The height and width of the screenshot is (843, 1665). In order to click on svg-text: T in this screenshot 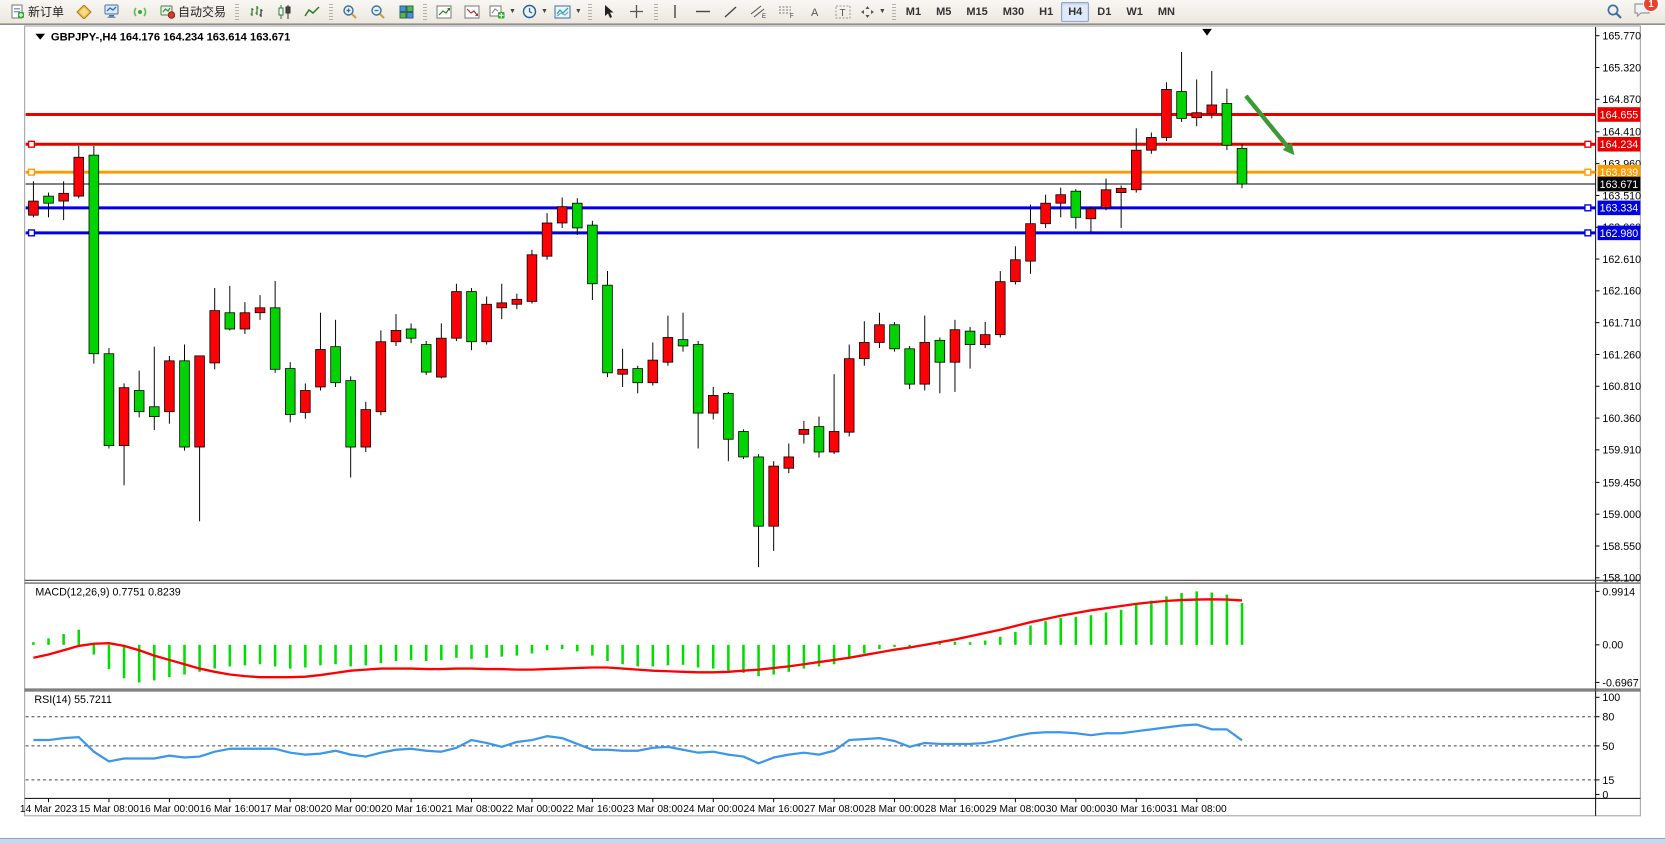, I will do `click(842, 13)`.